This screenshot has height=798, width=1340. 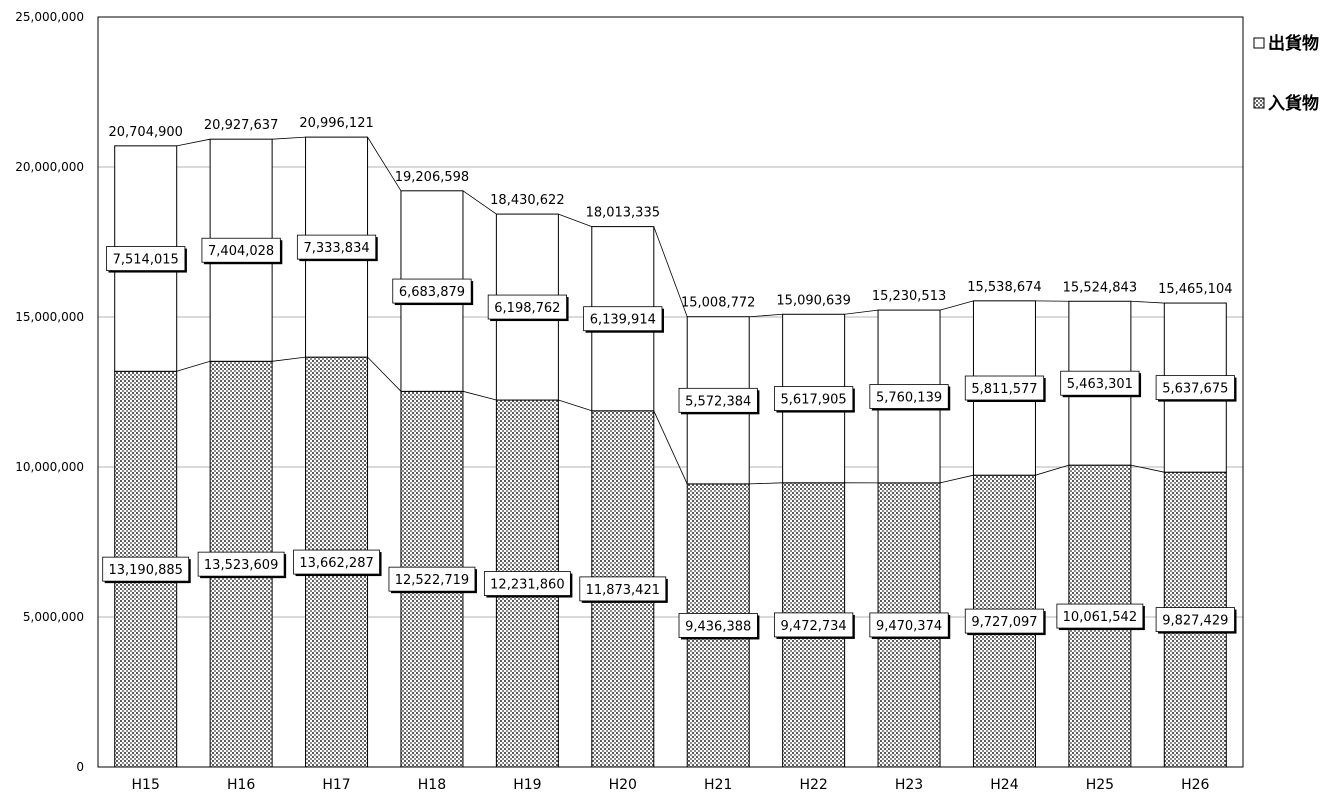 I want to click on x-tick-label: H18, so click(x=432, y=785).